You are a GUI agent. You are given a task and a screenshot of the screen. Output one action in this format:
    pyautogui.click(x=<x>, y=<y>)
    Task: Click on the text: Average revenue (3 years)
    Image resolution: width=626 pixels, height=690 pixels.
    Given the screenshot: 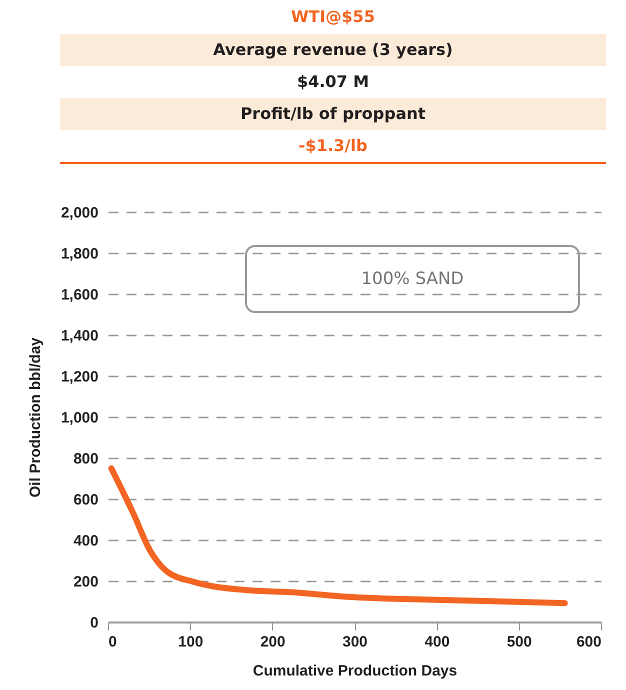 What is the action you would take?
    pyautogui.click(x=333, y=50)
    